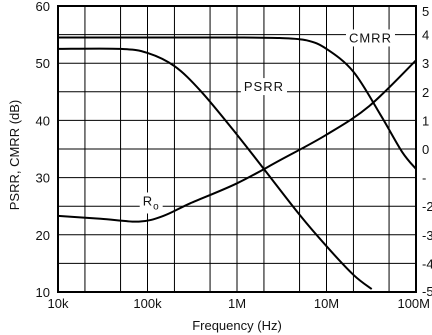 The height and width of the screenshot is (335, 432). I want to click on y-tick-label: 10, so click(43, 292).